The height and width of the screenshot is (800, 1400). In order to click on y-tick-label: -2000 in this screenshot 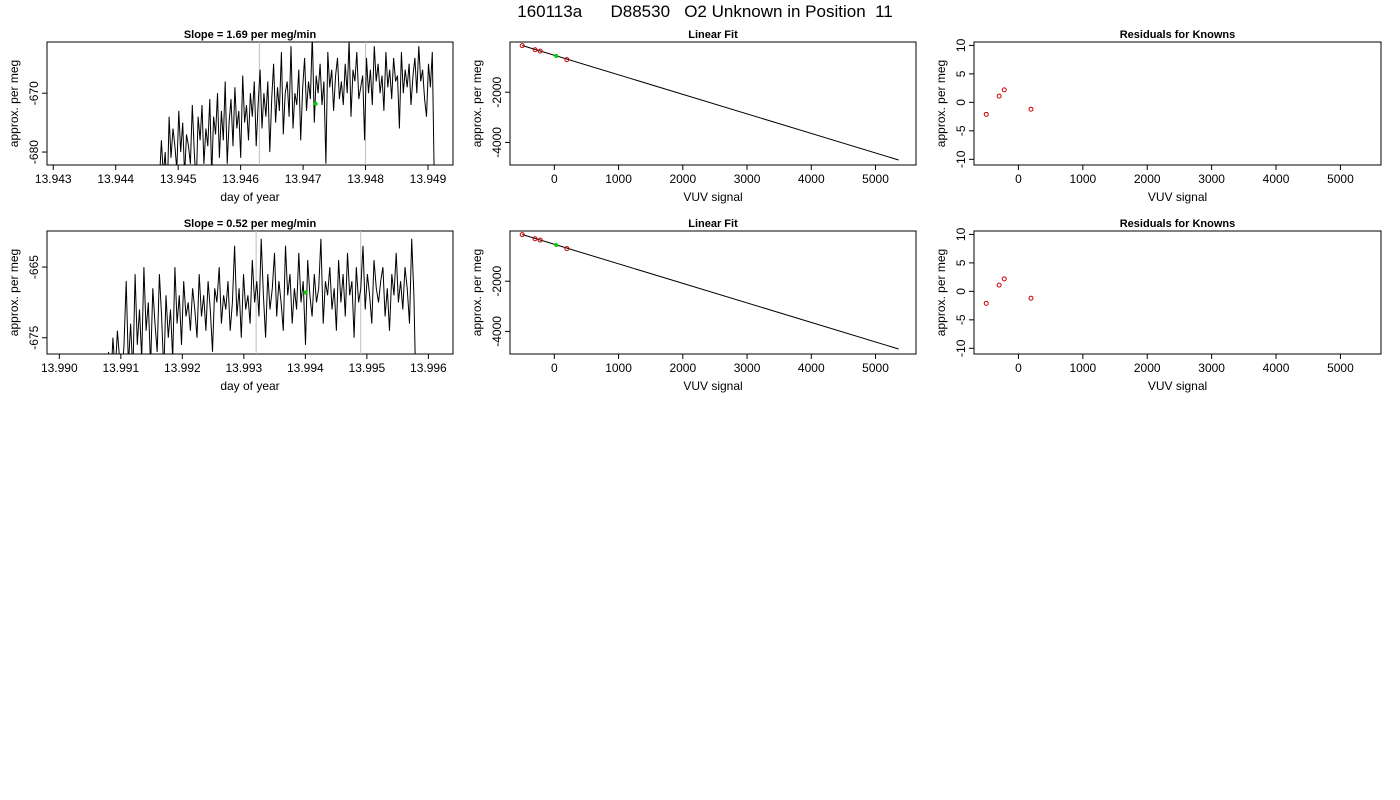, I will do `click(497, 281)`.